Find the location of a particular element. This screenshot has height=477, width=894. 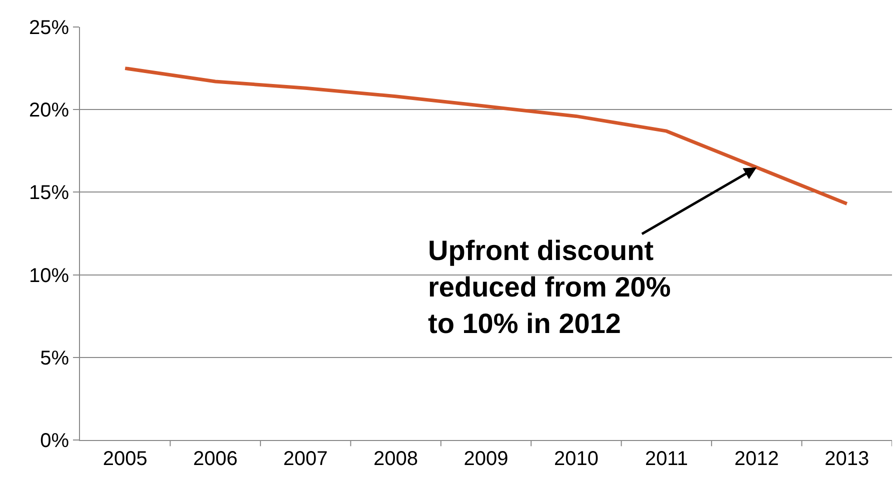

y-tick-label: 0% is located at coordinates (55, 441).